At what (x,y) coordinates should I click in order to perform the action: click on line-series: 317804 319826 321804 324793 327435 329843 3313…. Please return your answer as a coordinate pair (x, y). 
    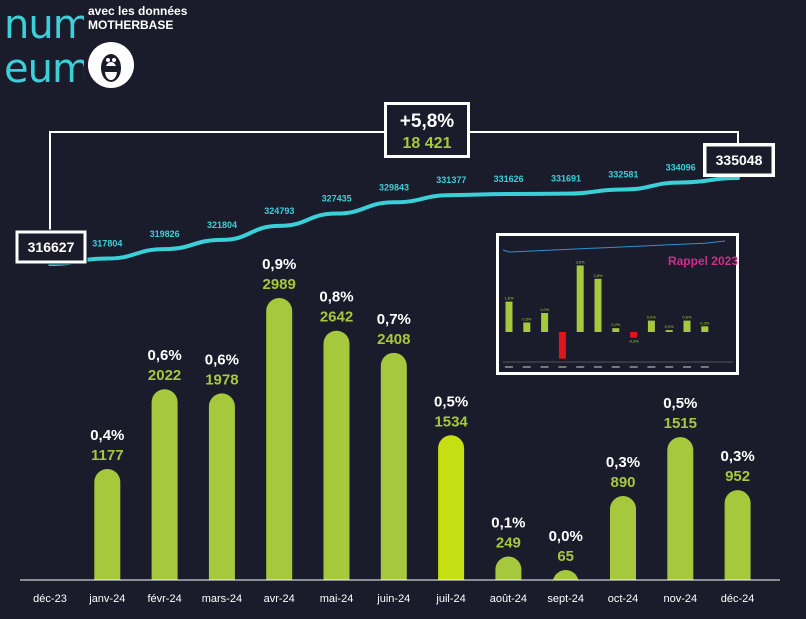
    Looking at the image, I should click on (394, 214).